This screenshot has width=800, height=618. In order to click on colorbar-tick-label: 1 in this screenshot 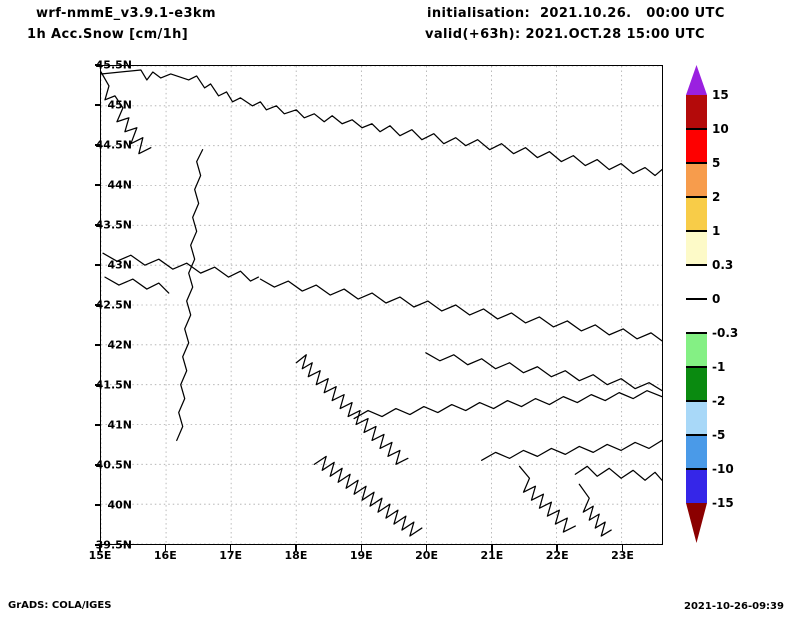, I will do `click(716, 231)`.